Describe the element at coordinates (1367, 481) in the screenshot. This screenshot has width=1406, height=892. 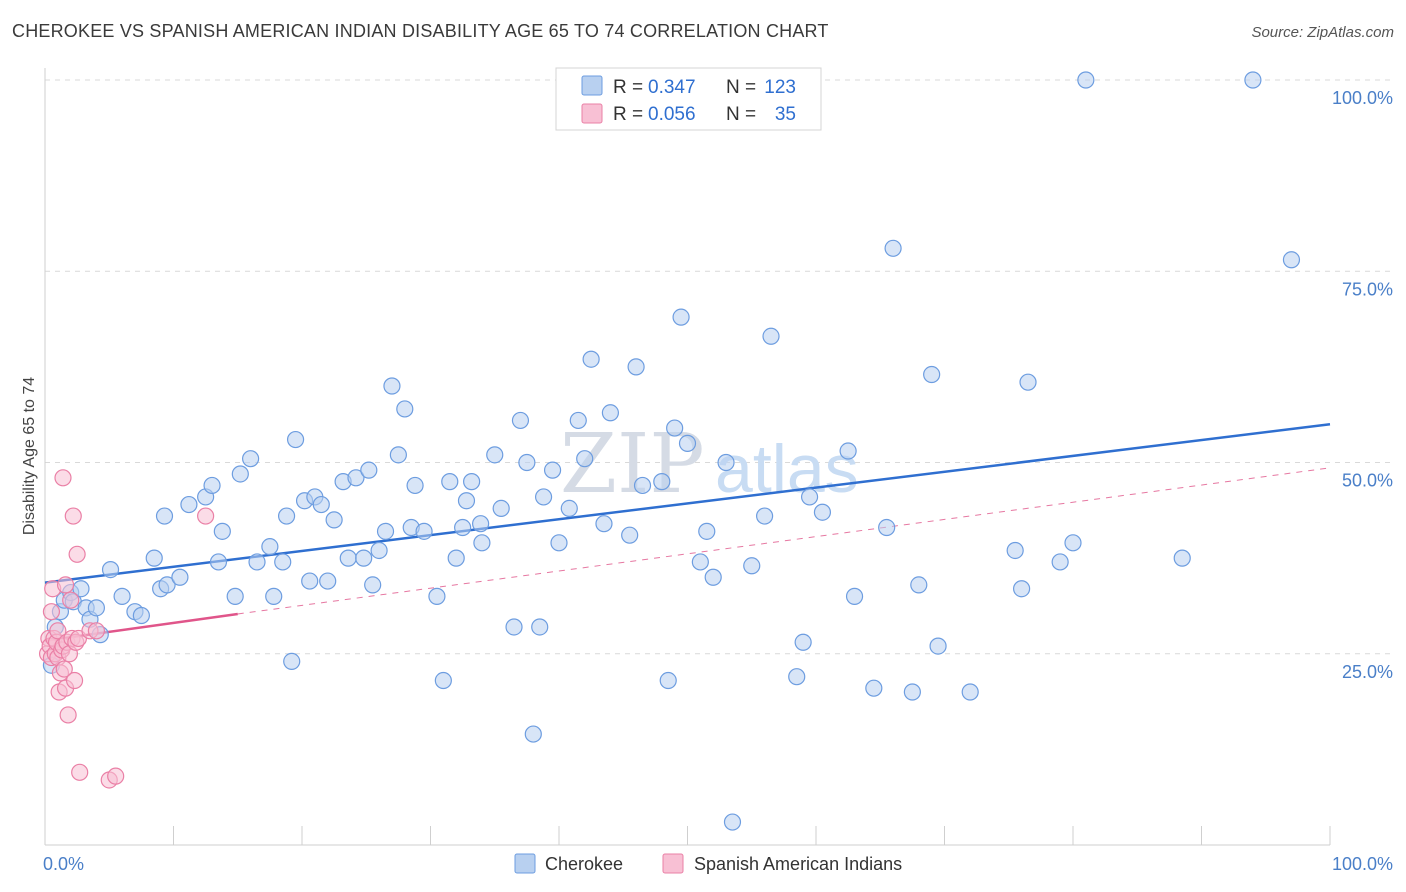
I see `y-tick-label: 50.0%` at that location.